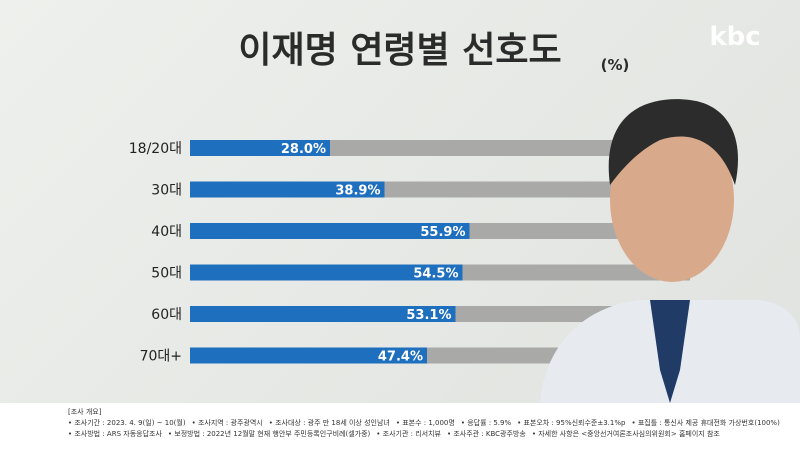  I want to click on value-label: 55.9%, so click(442, 232).